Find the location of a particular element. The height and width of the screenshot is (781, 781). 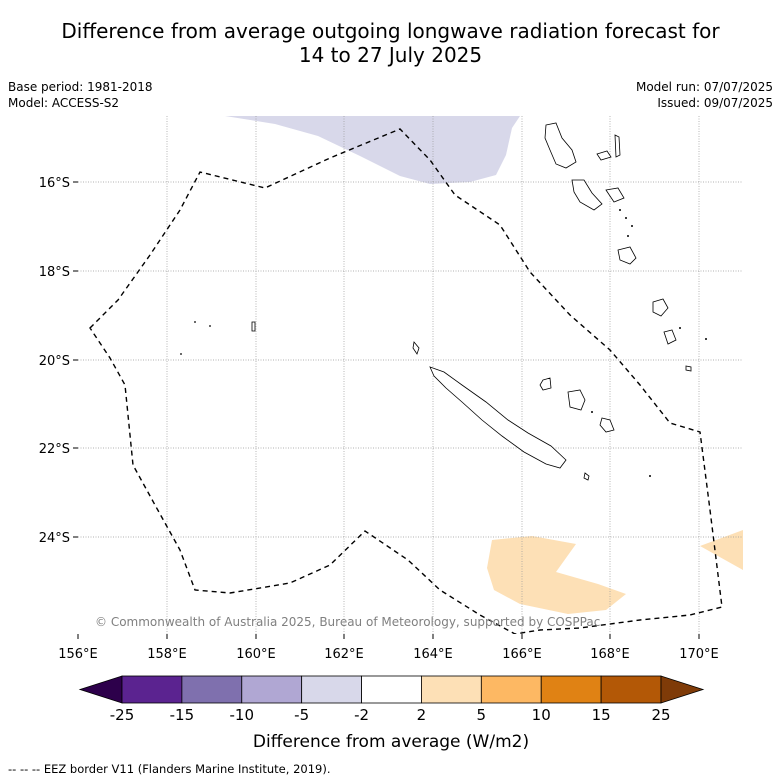

island-belep is located at coordinates (416, 348).